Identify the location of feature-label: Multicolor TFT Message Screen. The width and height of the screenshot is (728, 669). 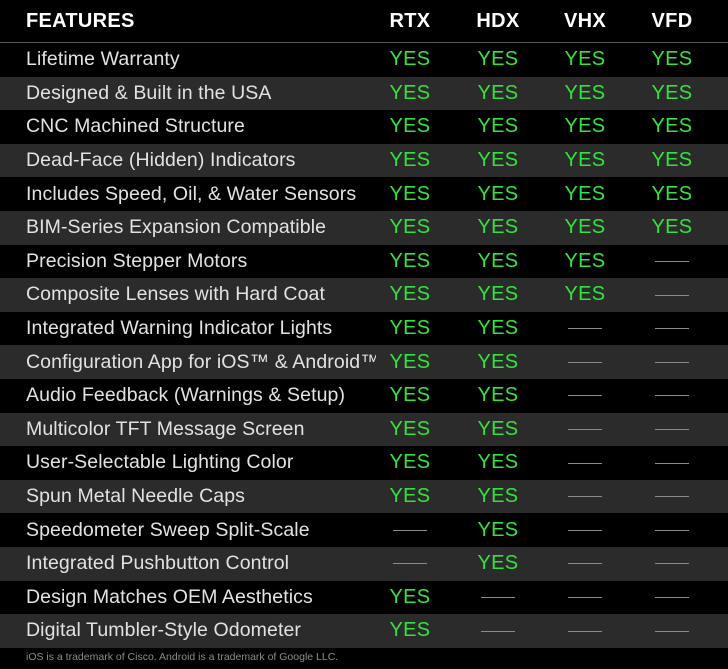
(165, 428).